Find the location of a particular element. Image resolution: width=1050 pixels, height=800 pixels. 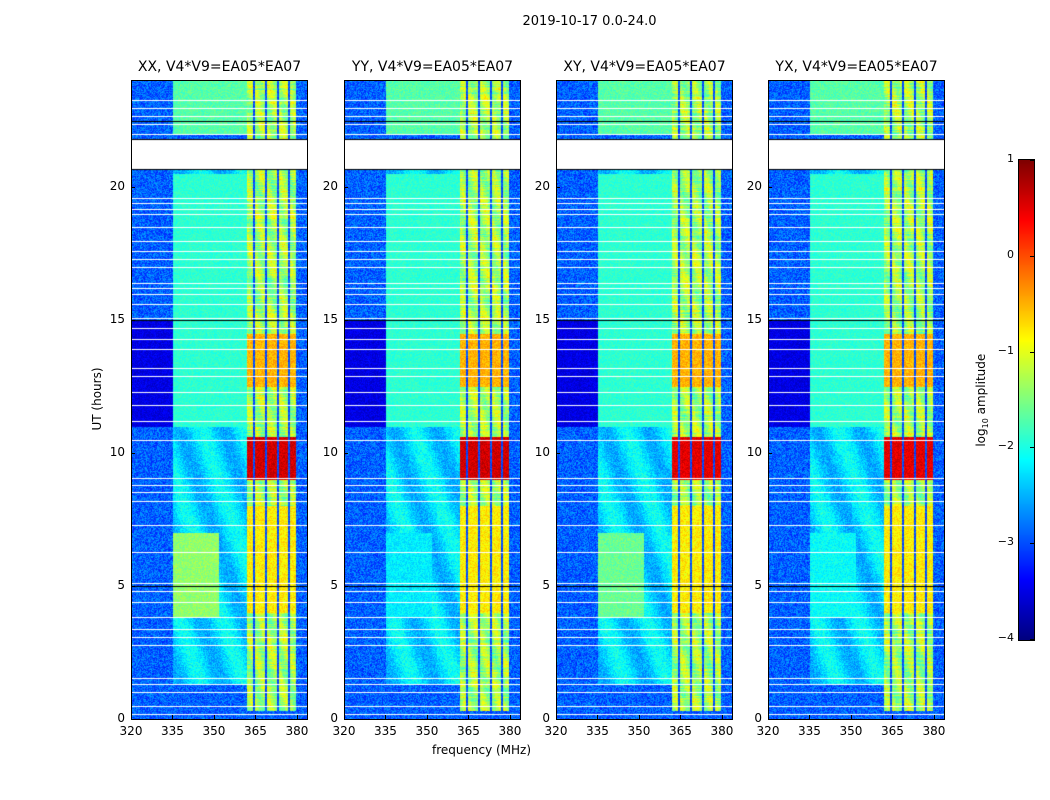

colorbar-tick-label: −3 is located at coordinates (1005, 542).